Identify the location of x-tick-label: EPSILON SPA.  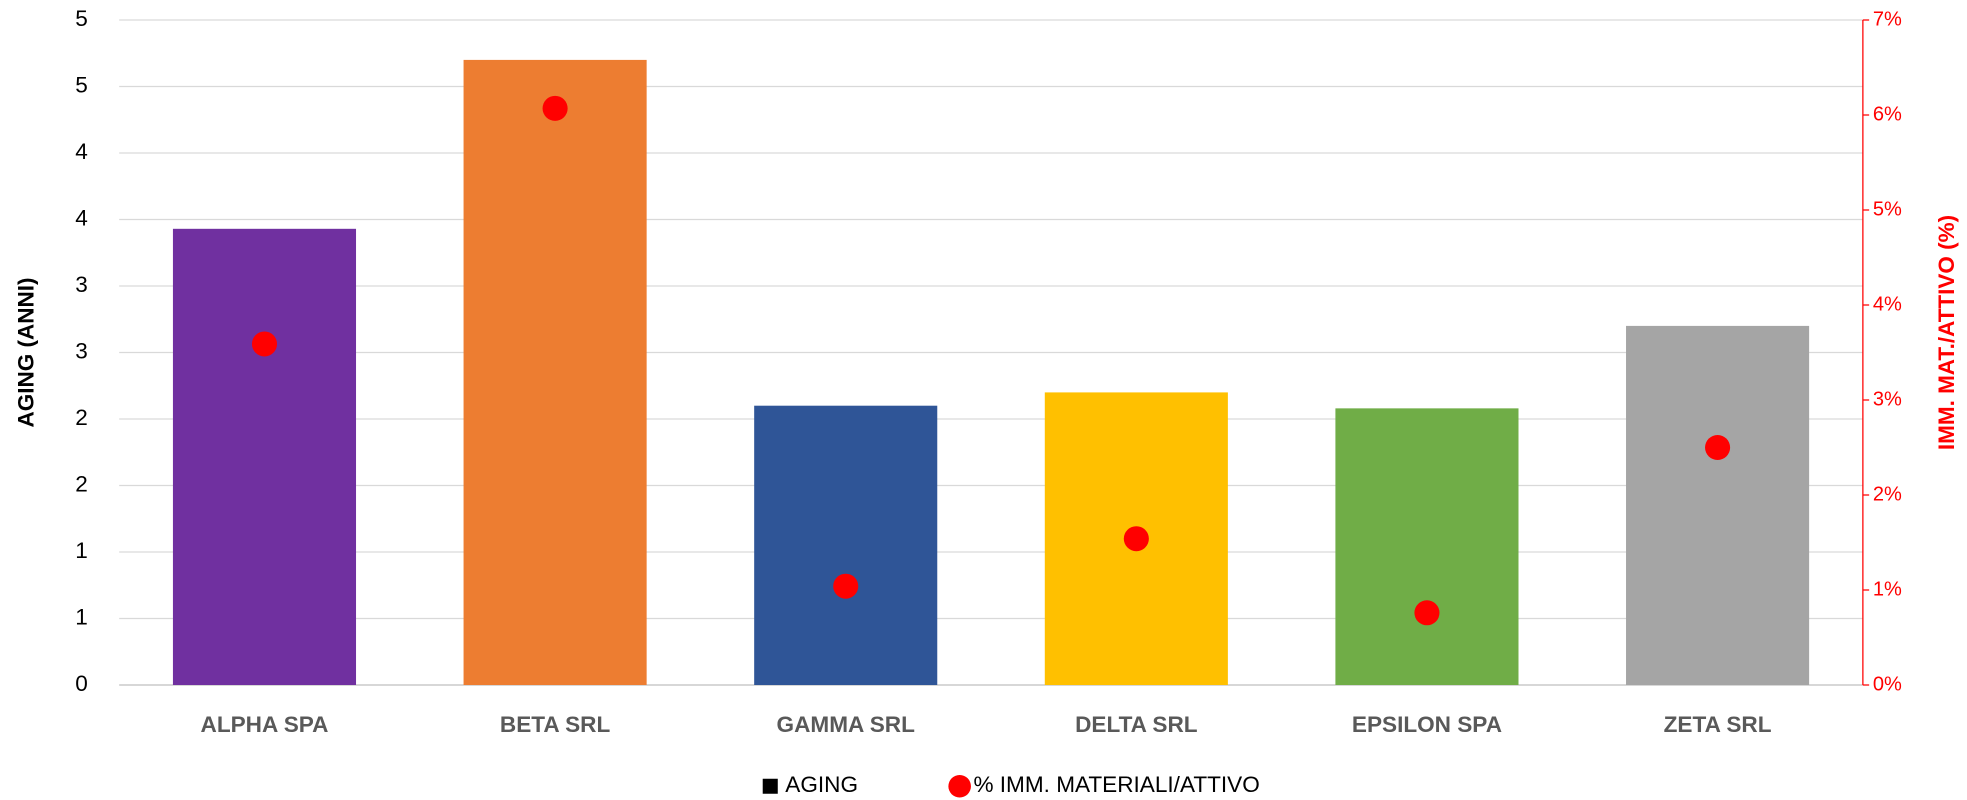
(1427, 724).